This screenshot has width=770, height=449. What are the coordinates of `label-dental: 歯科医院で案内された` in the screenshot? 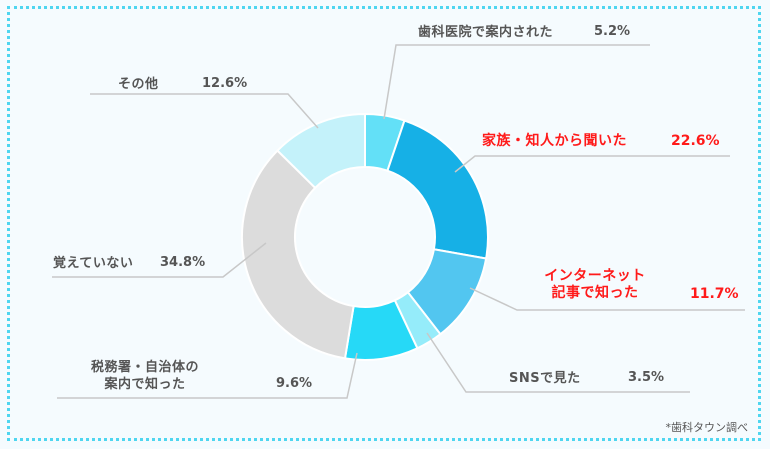 It's located at (486, 32).